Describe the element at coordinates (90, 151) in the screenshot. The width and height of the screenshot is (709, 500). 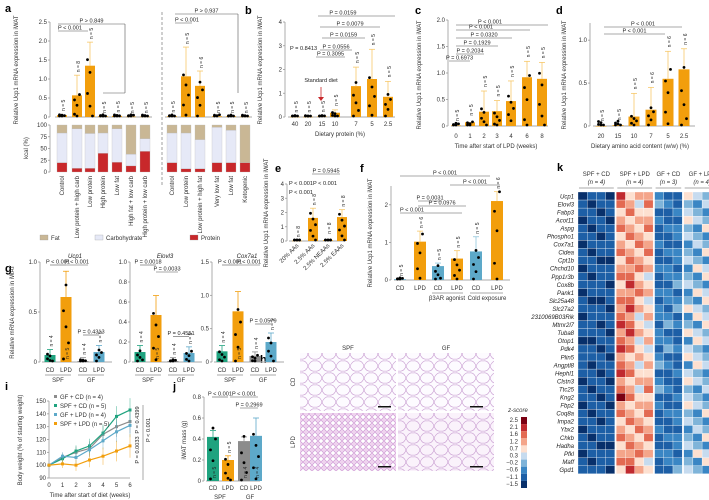
I see `a-stack-carb` at that location.